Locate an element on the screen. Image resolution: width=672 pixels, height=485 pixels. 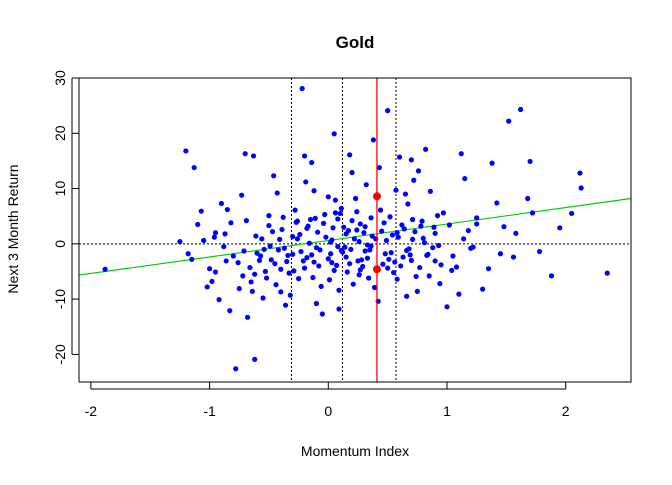
y-tick-label: -10 is located at coordinates (60, 299).